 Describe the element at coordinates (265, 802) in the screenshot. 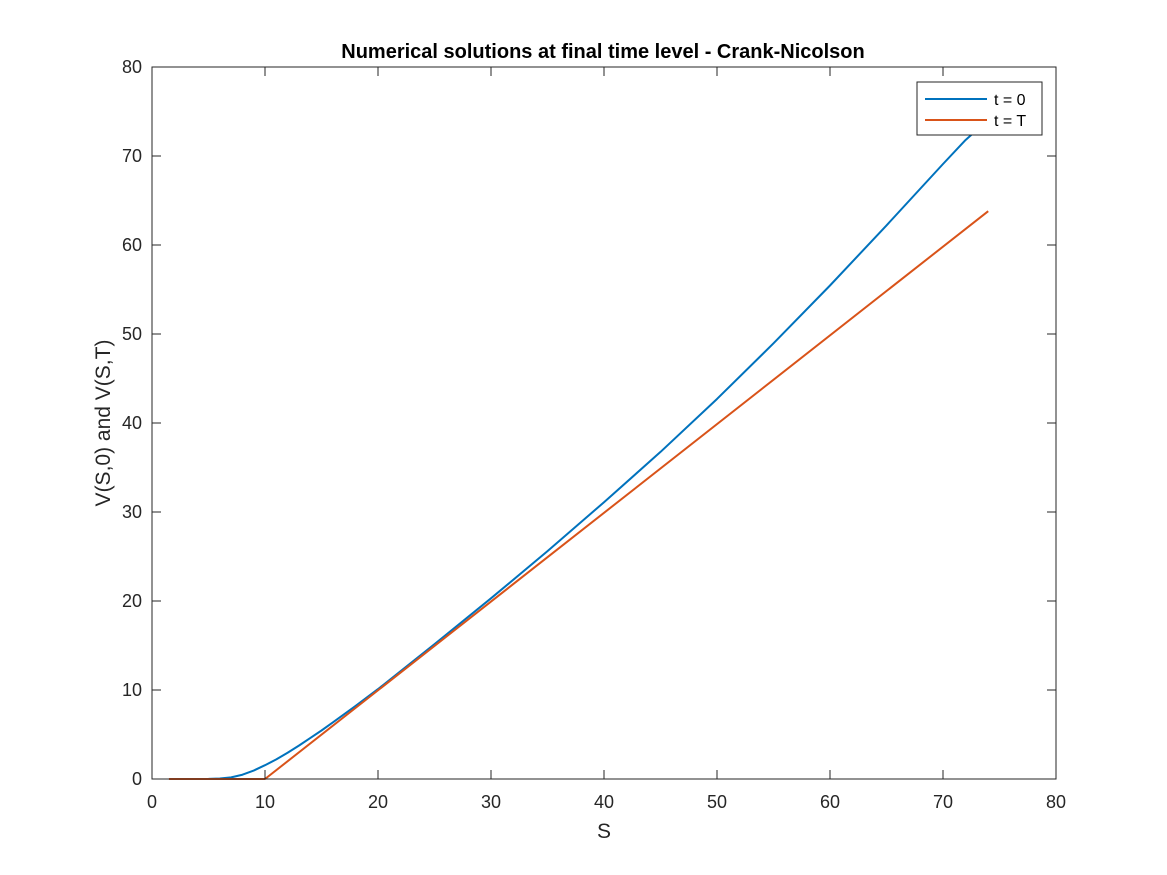

I see `x-tick-label: 10` at that location.